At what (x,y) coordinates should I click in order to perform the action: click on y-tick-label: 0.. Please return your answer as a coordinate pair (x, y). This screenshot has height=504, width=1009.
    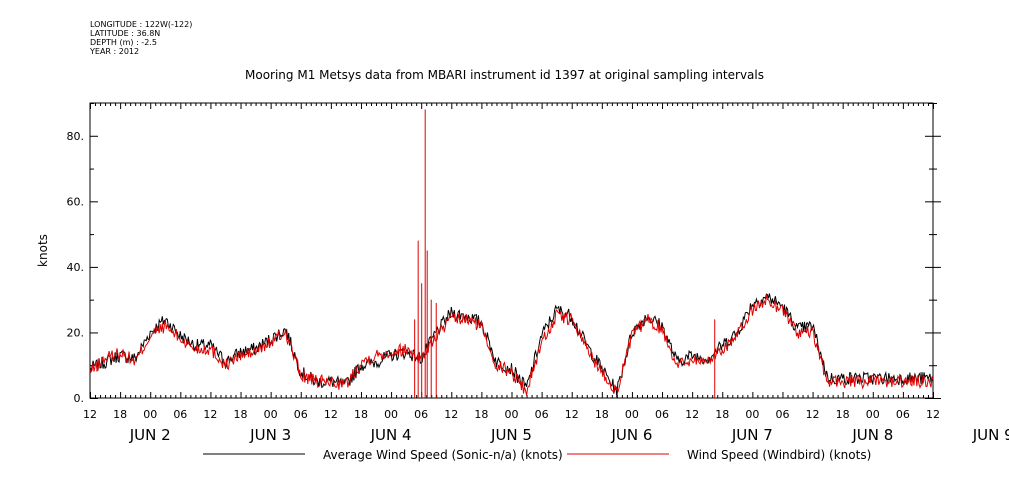
    Looking at the image, I should click on (79, 398).